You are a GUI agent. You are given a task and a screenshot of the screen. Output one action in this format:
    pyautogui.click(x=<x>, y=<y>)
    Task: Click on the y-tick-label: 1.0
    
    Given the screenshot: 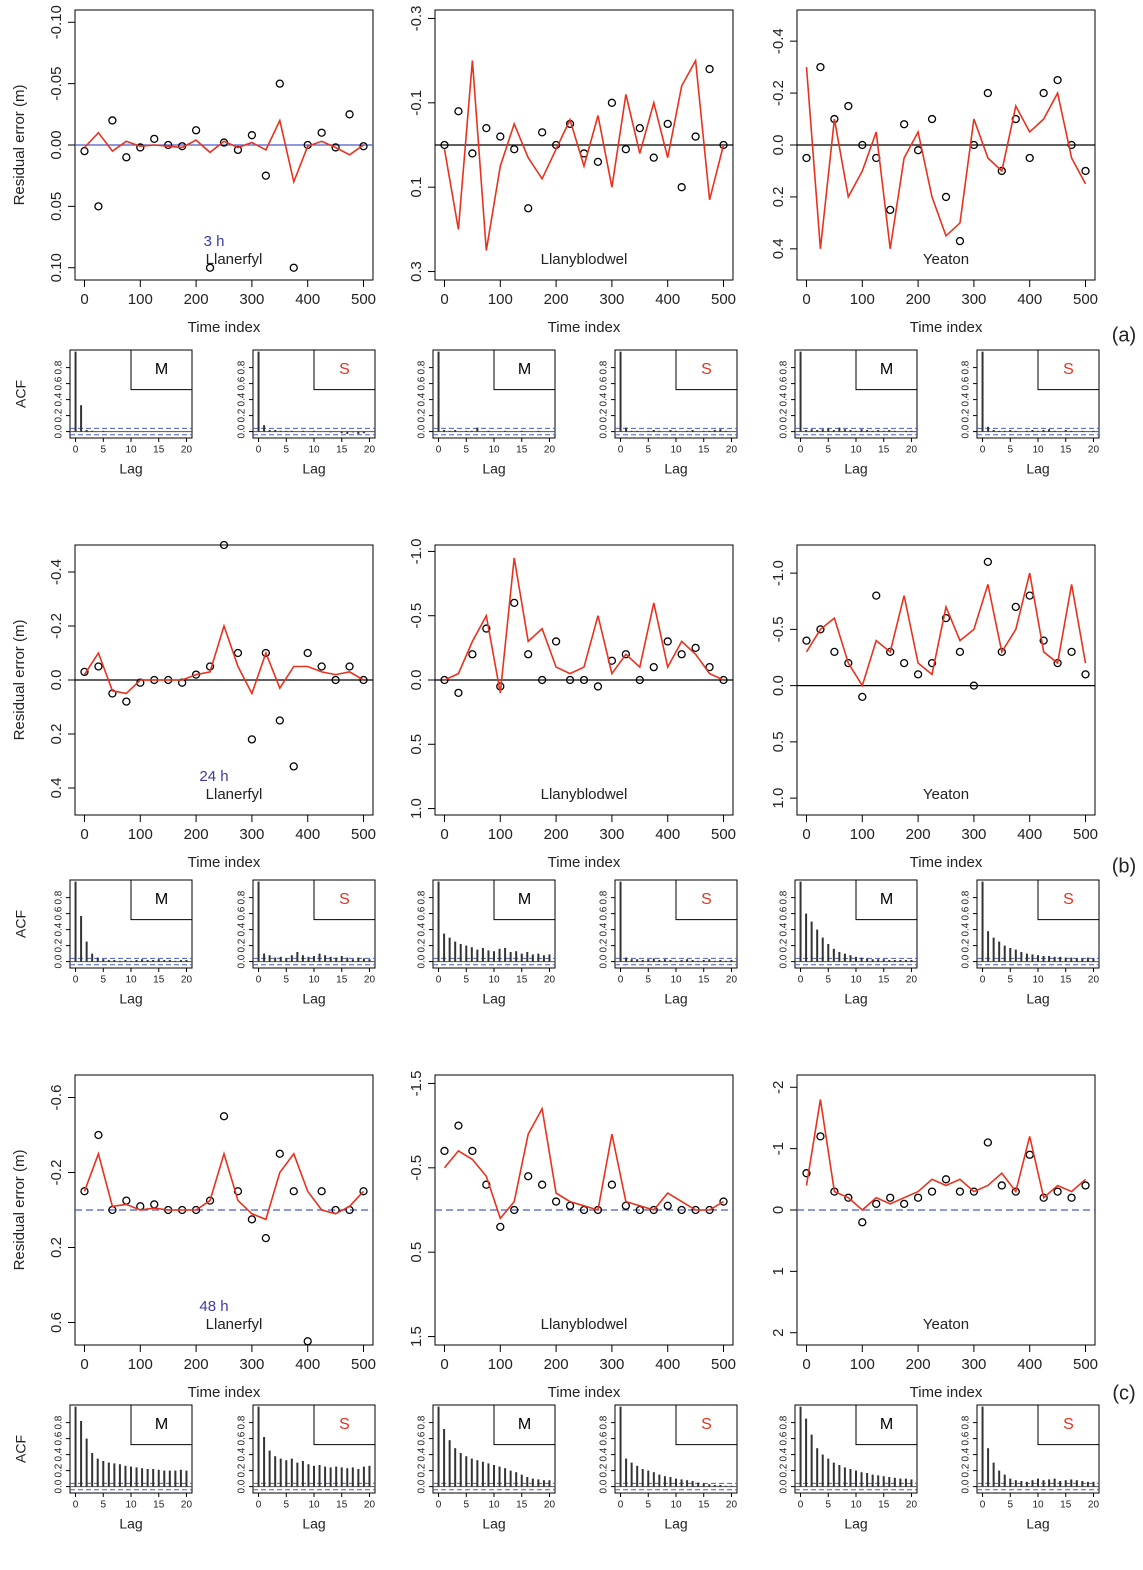 What is the action you would take?
    pyautogui.click(x=778, y=798)
    